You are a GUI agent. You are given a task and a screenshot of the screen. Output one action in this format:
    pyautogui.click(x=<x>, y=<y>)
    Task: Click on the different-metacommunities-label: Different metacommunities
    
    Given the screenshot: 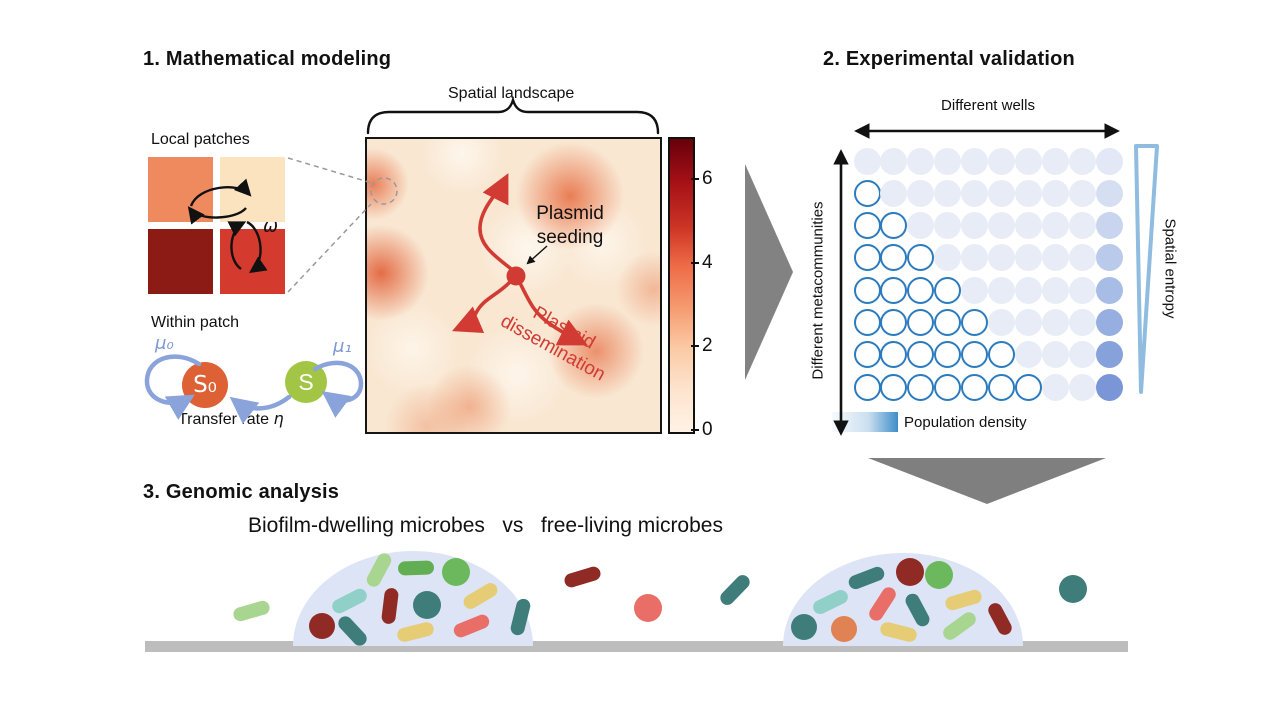 What is the action you would take?
    pyautogui.click(x=818, y=290)
    